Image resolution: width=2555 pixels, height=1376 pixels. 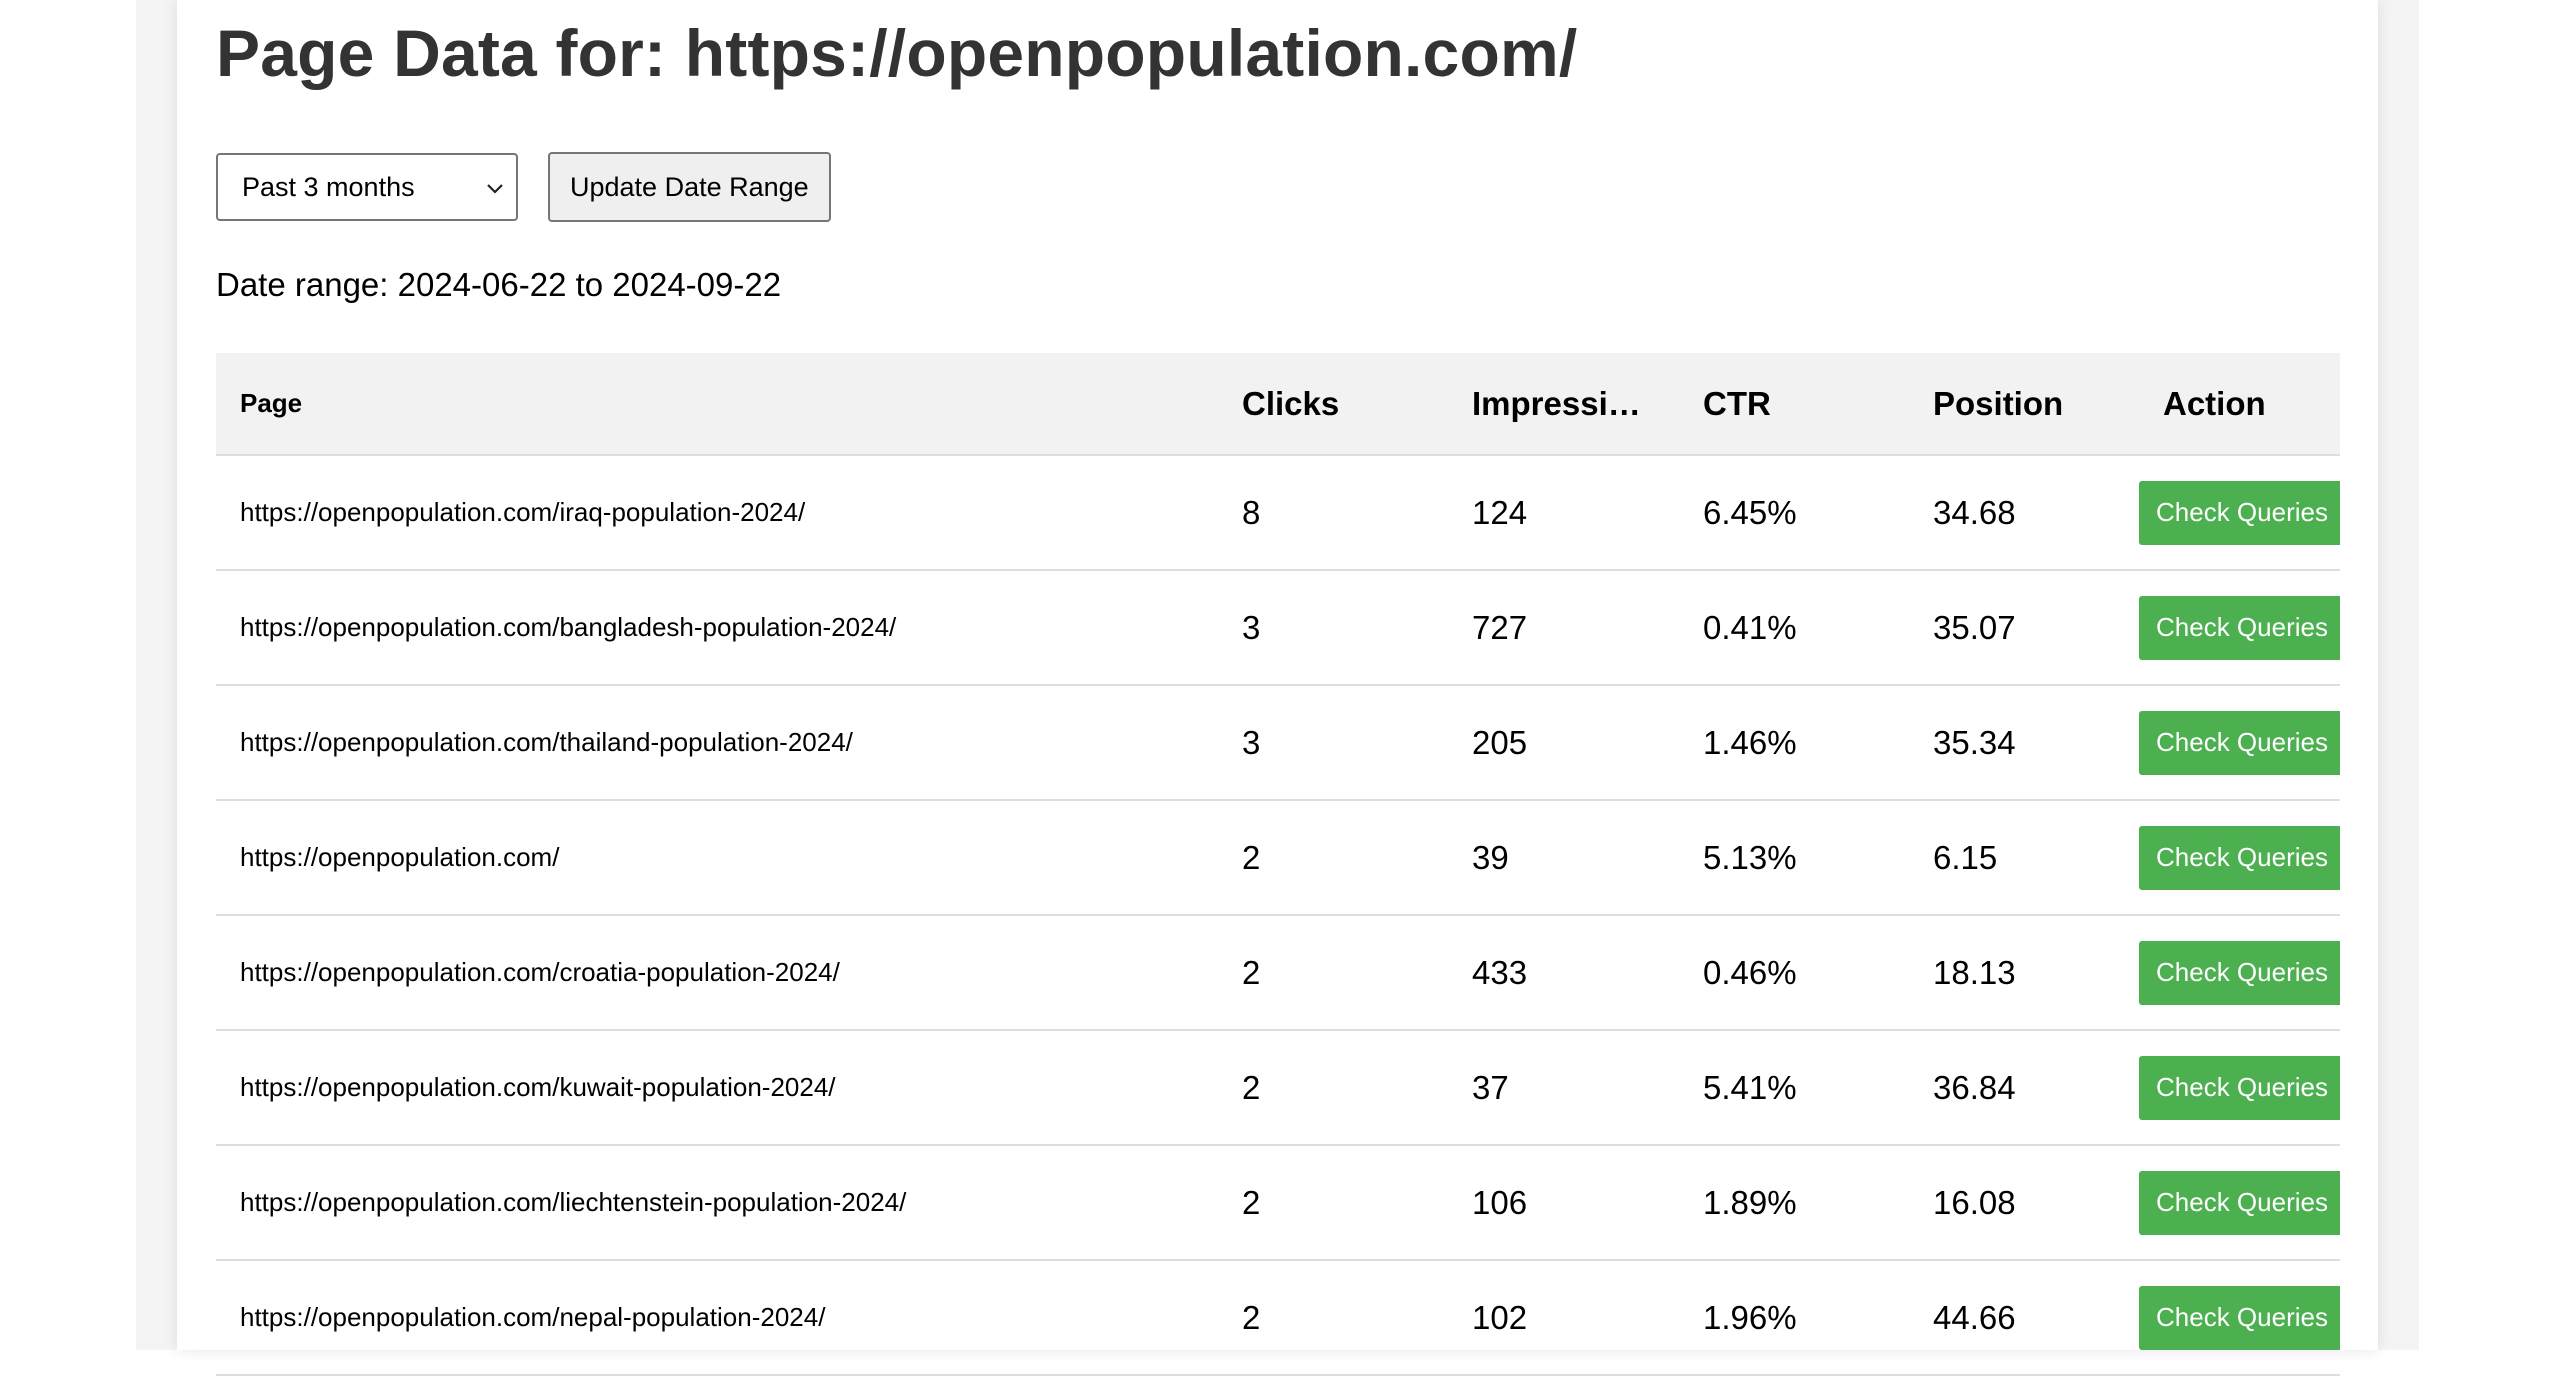 I want to click on column-header-page: Page, so click(x=717, y=404).